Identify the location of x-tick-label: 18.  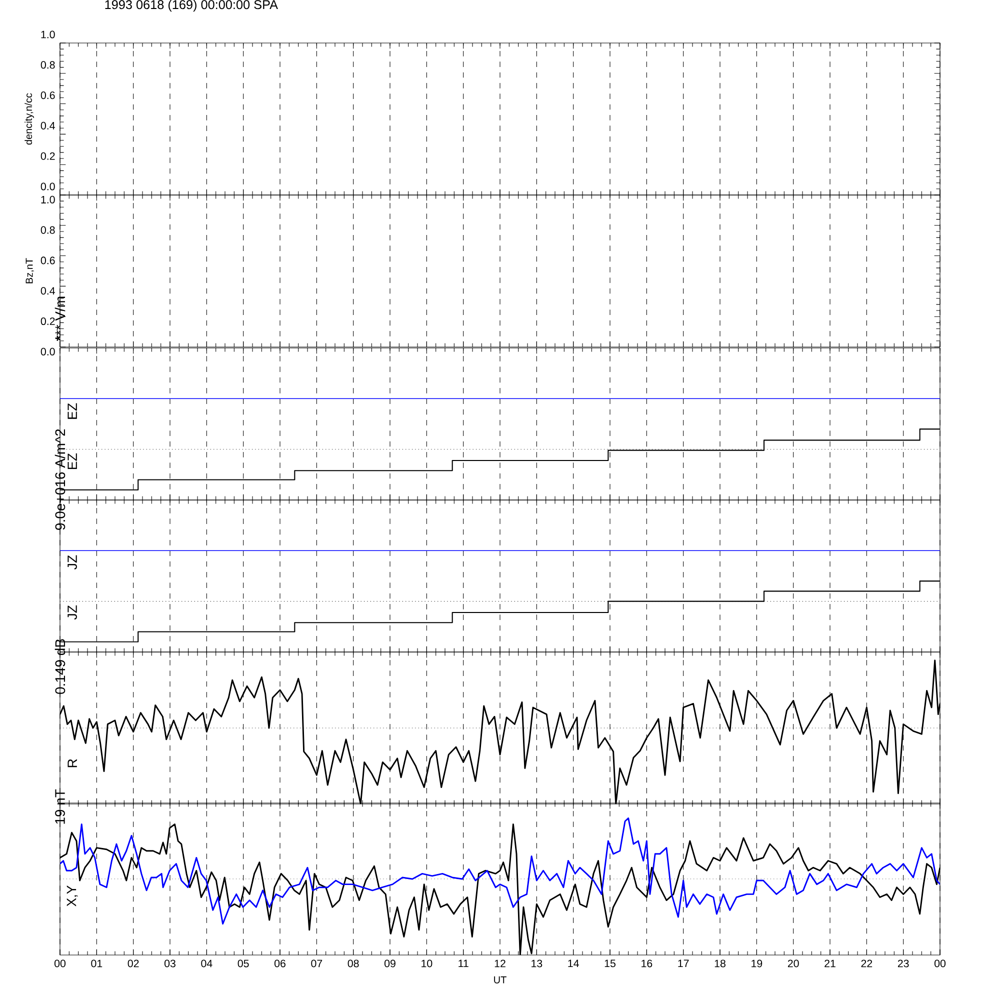
(720, 964).